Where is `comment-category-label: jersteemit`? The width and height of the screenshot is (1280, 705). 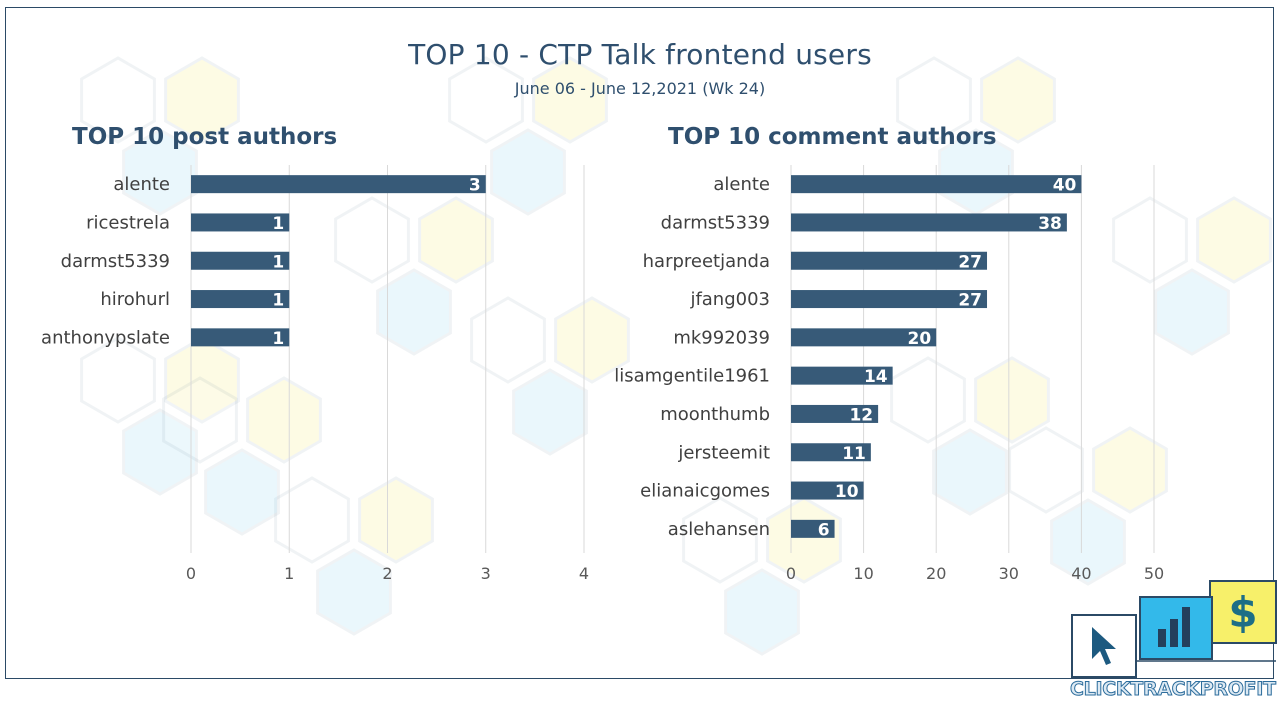
comment-category-label: jersteemit is located at coordinates (723, 452).